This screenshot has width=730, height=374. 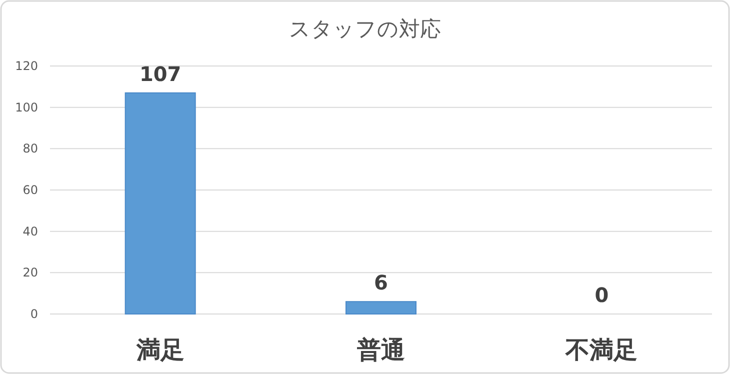 I want to click on data-label: 0, so click(x=601, y=295).